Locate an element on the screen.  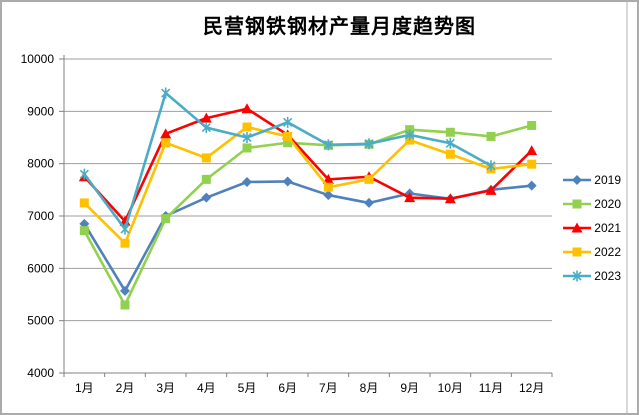
legend-item-2023: 2023 is located at coordinates (591, 276).